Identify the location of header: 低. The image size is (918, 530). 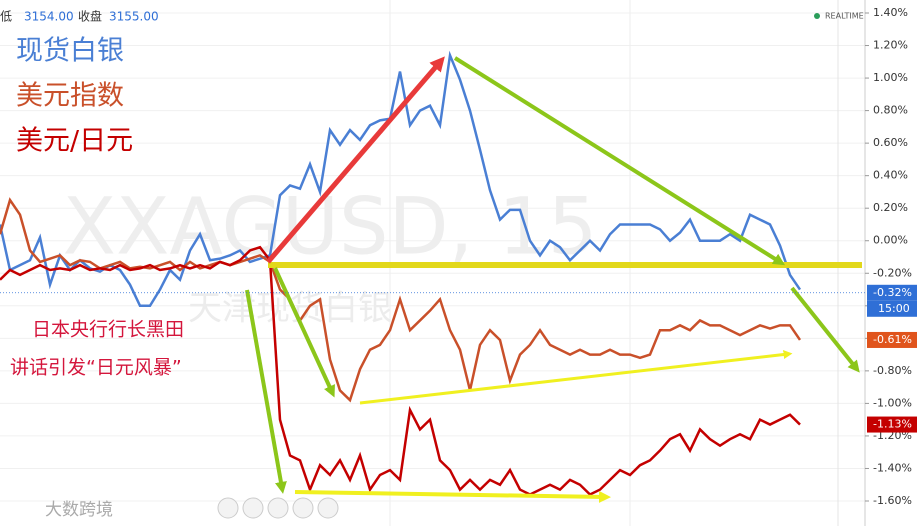
(6, 17).